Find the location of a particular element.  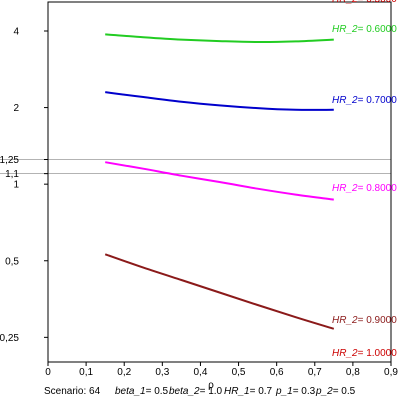

param-value: = 1.0 is located at coordinates (211, 391).